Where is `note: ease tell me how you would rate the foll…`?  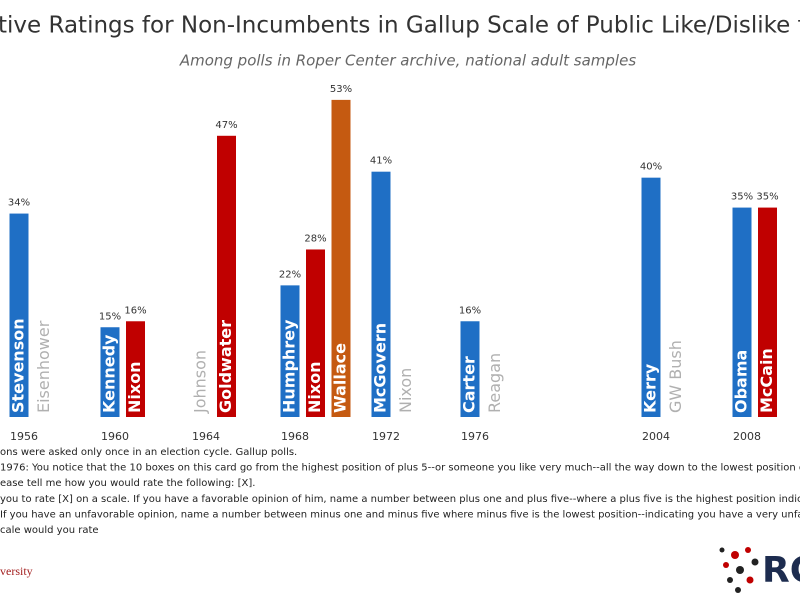
note: ease tell me how you would rate the foll… is located at coordinates (127, 483).